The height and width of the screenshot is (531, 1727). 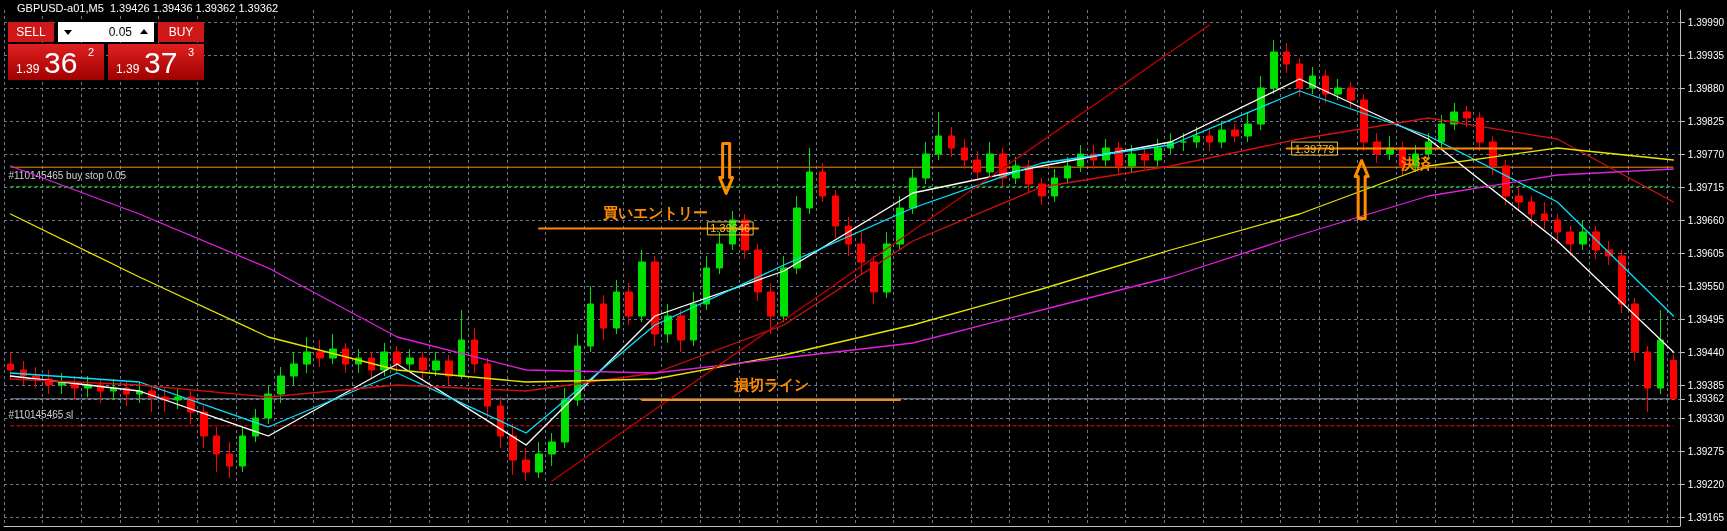 I want to click on y-tick-label: 1.39385, so click(x=1706, y=385).